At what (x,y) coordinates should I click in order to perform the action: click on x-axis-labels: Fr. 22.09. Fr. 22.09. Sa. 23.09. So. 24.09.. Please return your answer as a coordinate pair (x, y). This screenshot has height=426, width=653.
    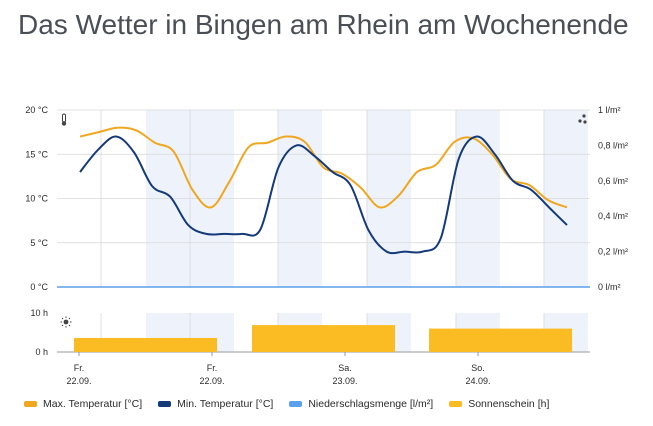
    Looking at the image, I should click on (278, 369).